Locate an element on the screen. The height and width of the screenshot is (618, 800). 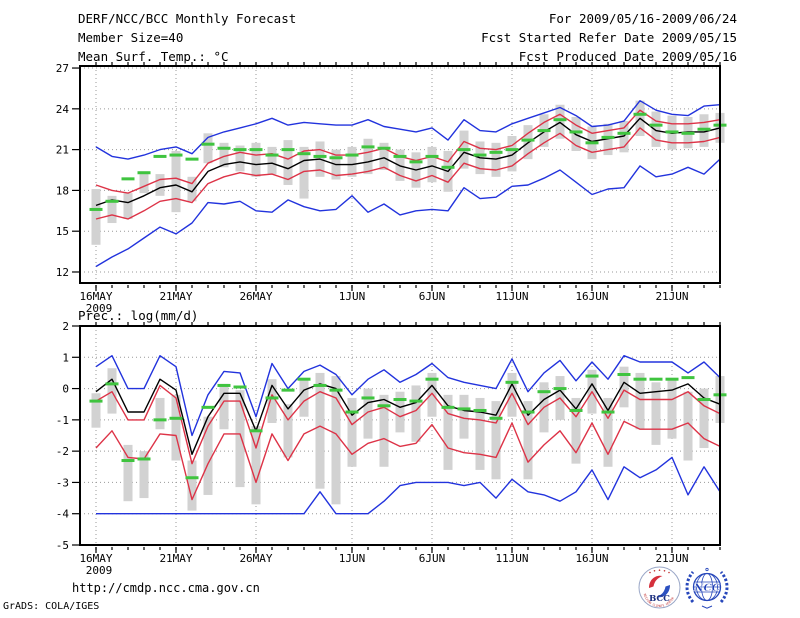
source-url: http://cmdp.ncc.cma.gov.cn is located at coordinates (166, 588).